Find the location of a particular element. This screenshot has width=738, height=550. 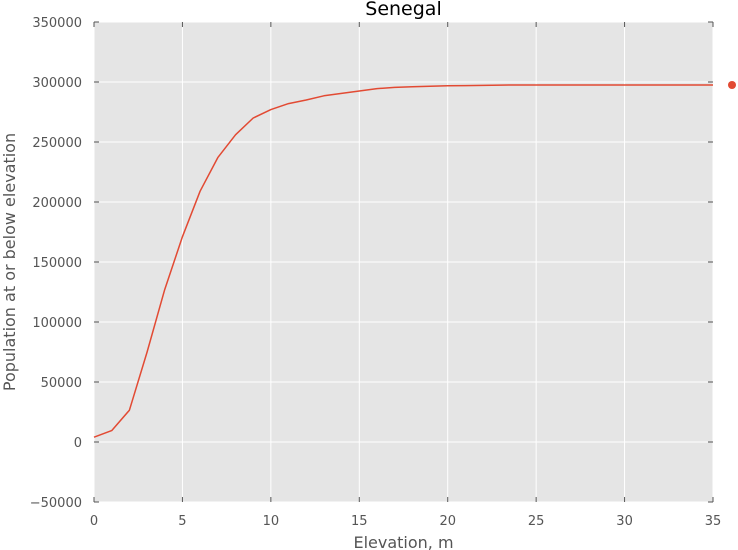

x-tick-labels: 0 5 10 15 20 25 30 35 is located at coordinates (405, 521).